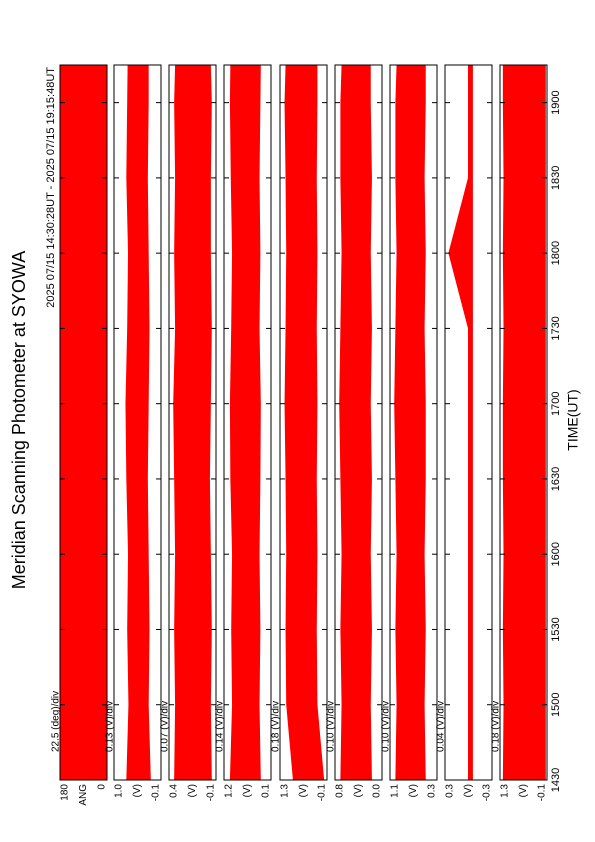  I want to click on panel-scale: 0.14 (V)/div, so click(220, 726).